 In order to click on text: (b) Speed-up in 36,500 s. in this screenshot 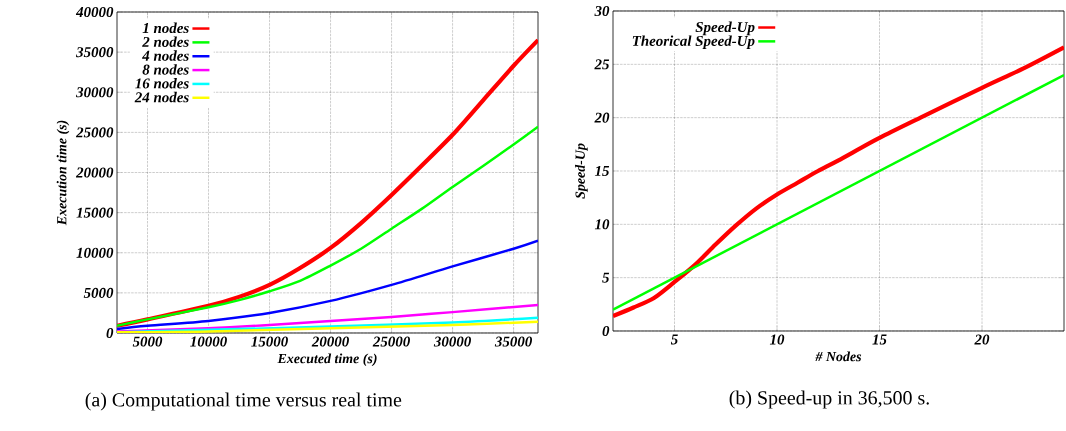, I will do `click(829, 399)`.